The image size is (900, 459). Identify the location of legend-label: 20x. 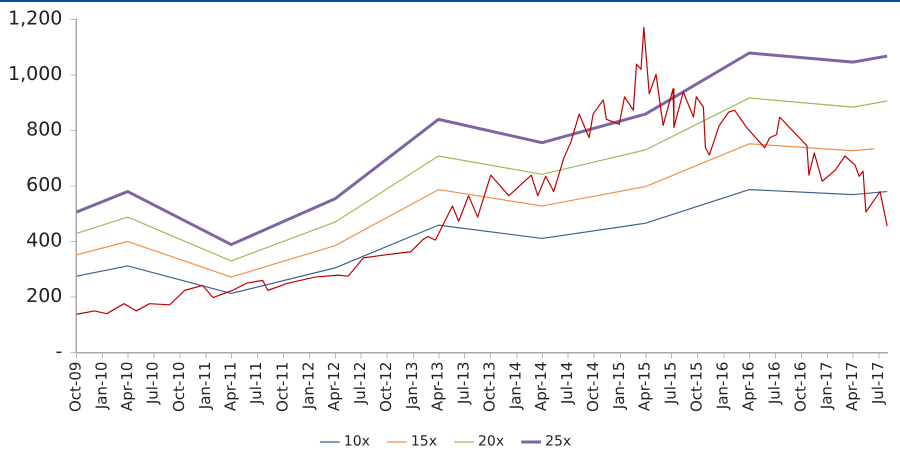
(491, 442).